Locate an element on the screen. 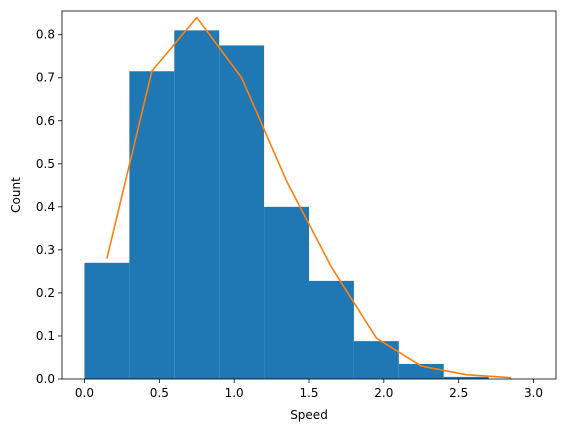  x-tick-label: 1.0 is located at coordinates (234, 393).